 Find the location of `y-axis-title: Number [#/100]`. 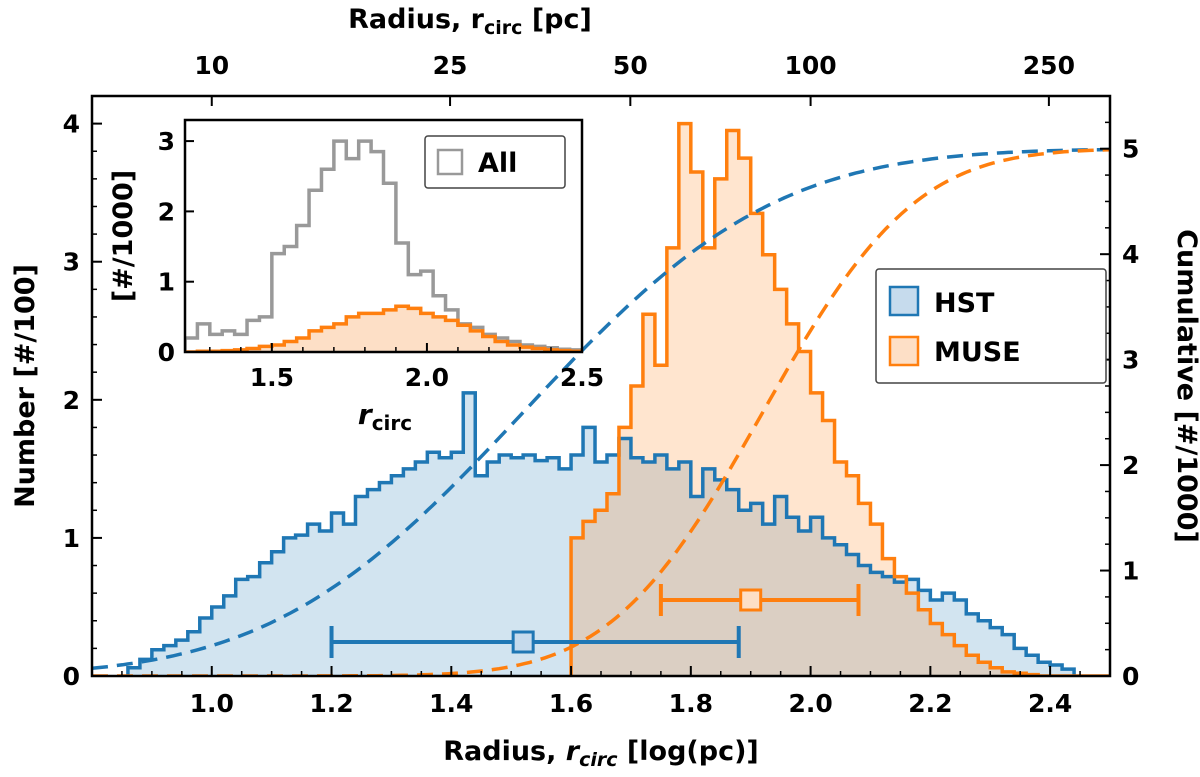

y-axis-title: Number [#/100] is located at coordinates (25, 386).